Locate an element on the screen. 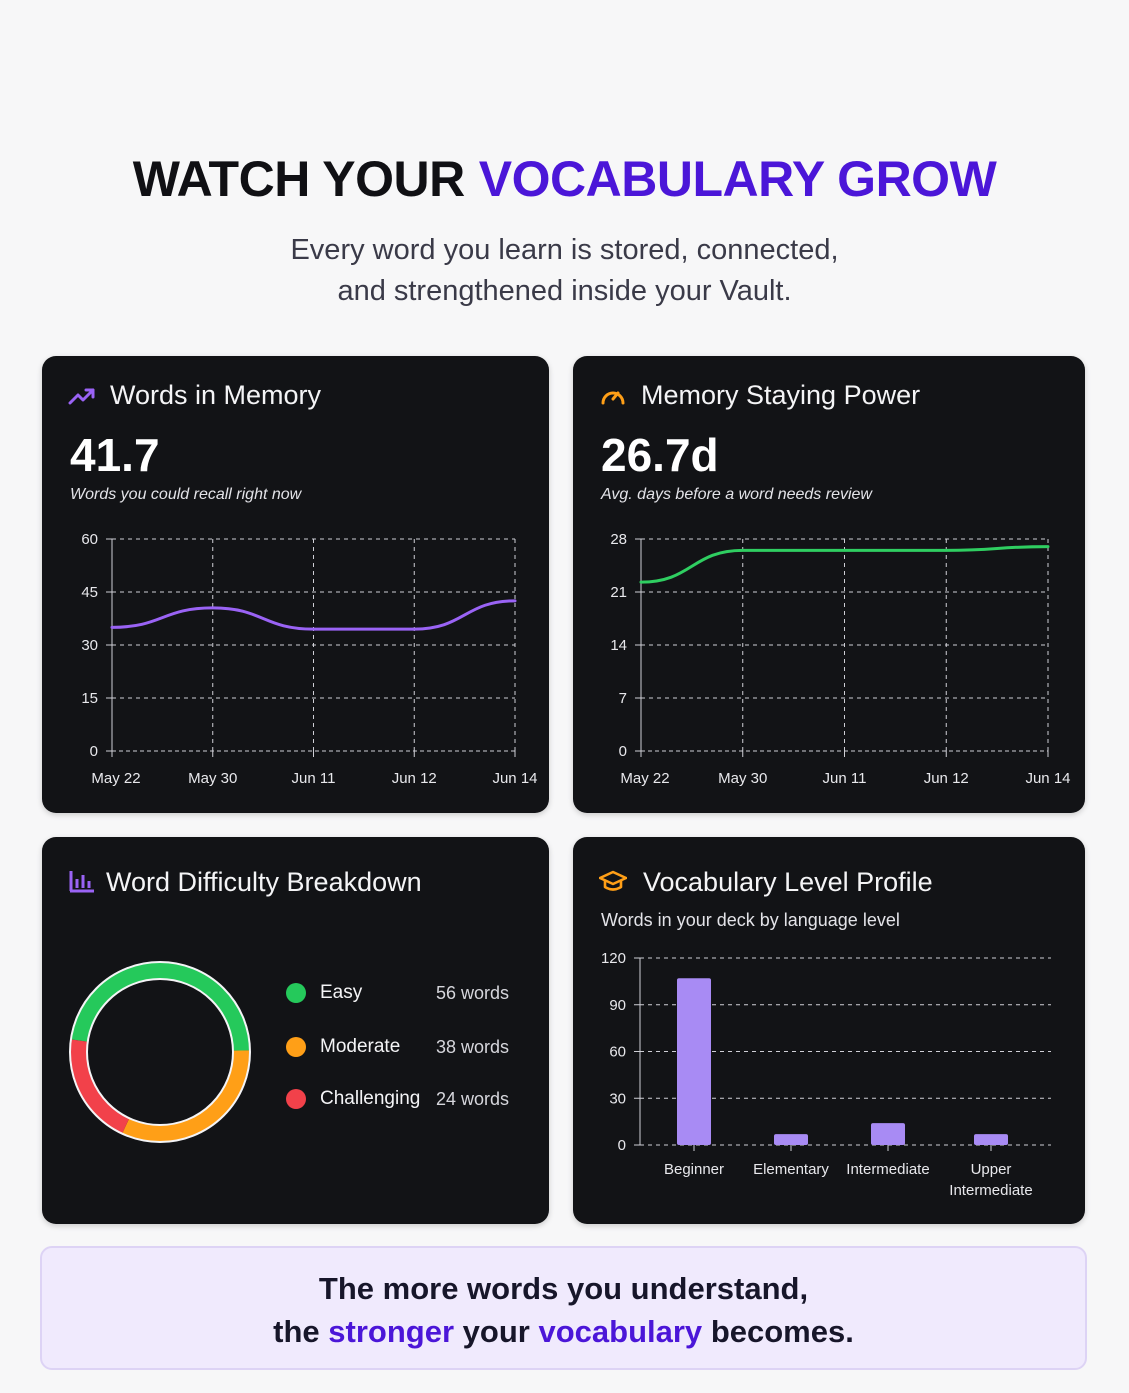 This screenshot has width=1129, height=1393. legend-label: Challenging is located at coordinates (370, 1098).